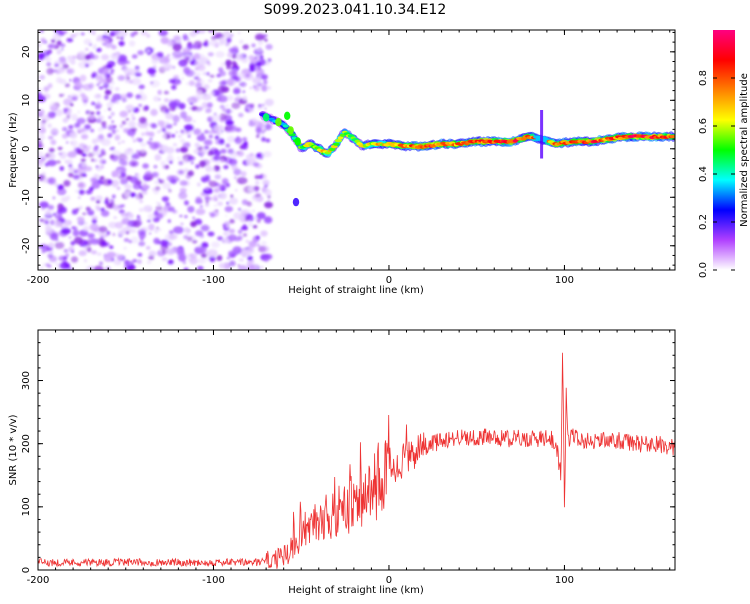  I want to click on snr-xlabel: Height of straight line (km), so click(356, 590).